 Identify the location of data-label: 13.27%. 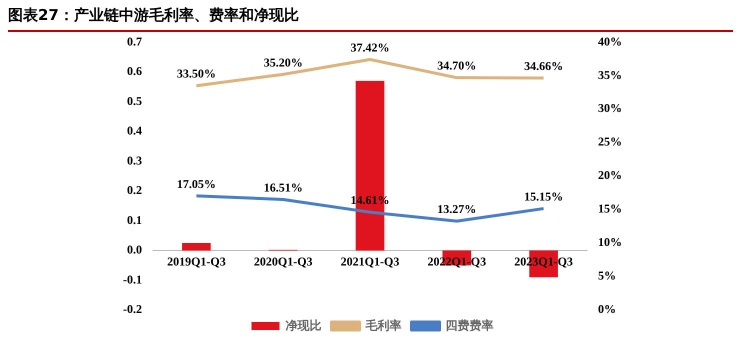
(456, 209).